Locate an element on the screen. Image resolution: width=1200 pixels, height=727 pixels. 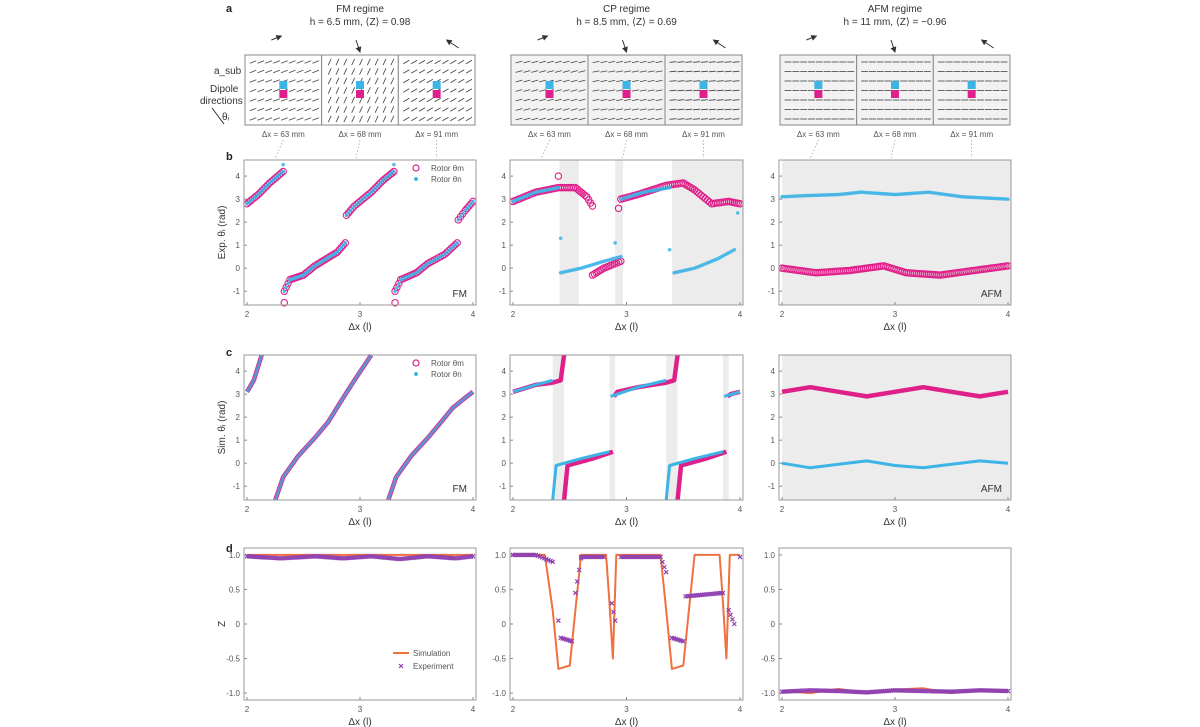
series-rotor-n is located at coordinates (625, 230).